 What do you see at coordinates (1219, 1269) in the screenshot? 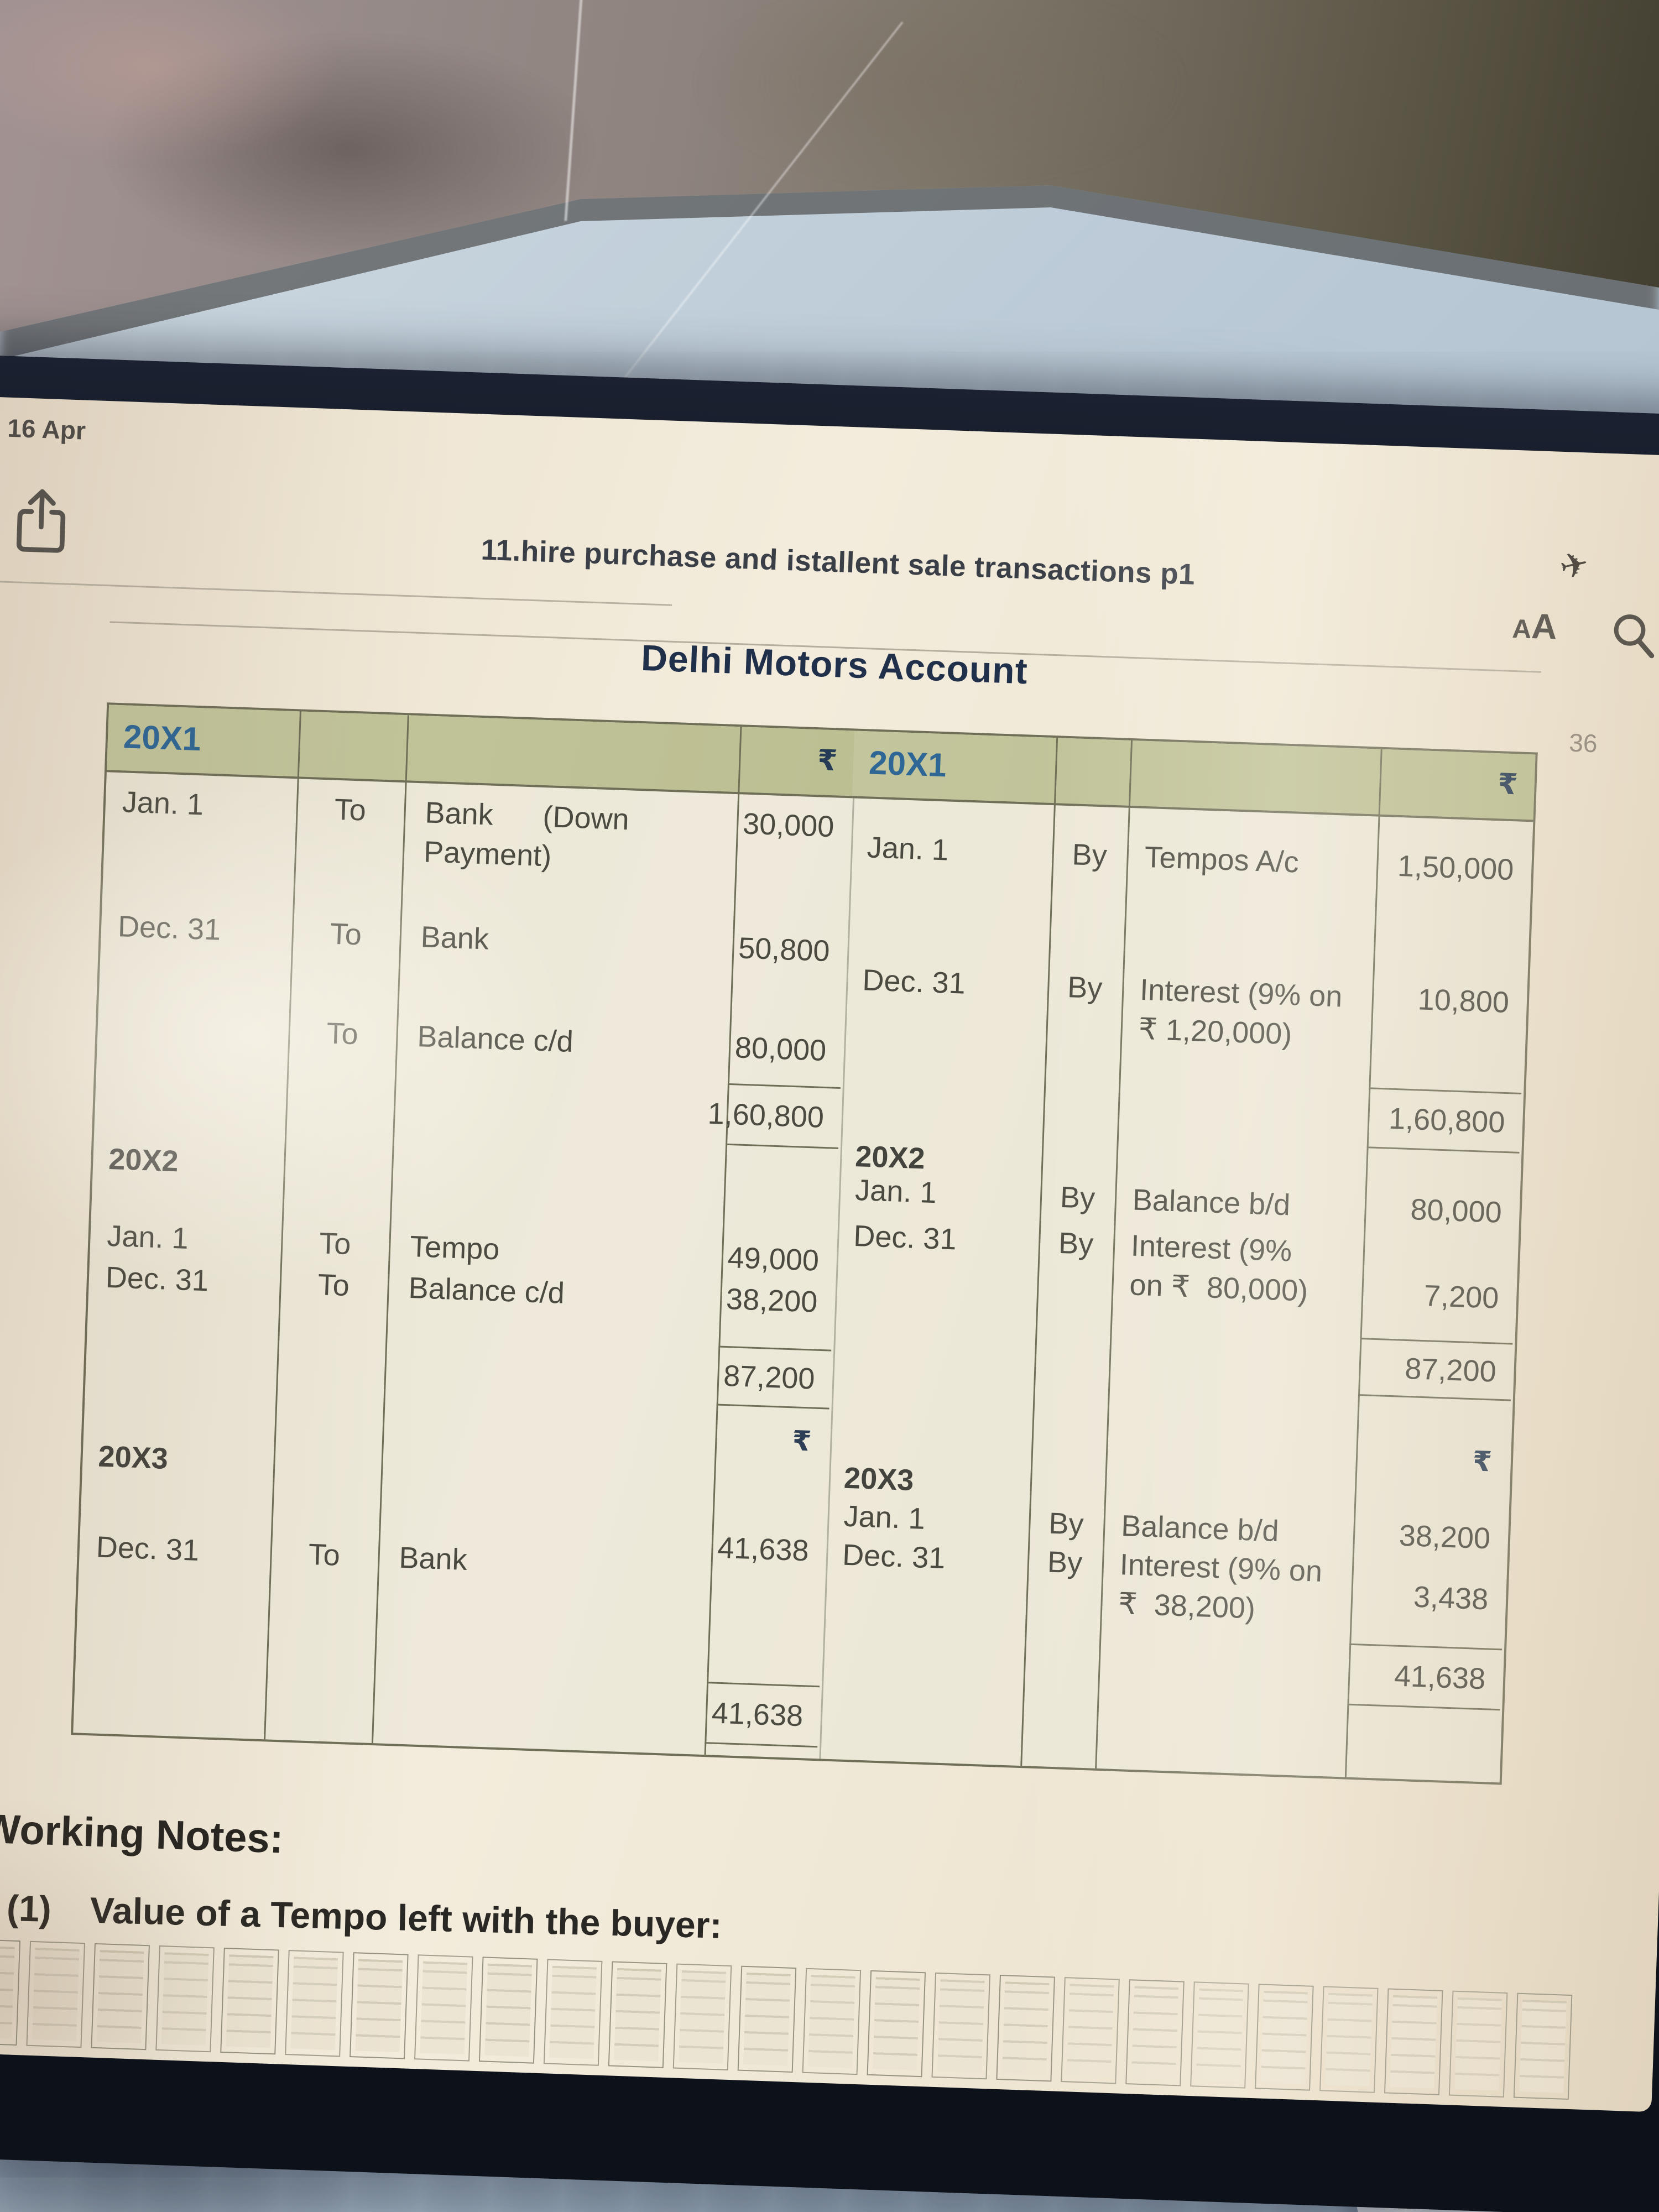
I see `cell-particulars: Interest (9% on ₹ 80,000)` at bounding box center [1219, 1269].